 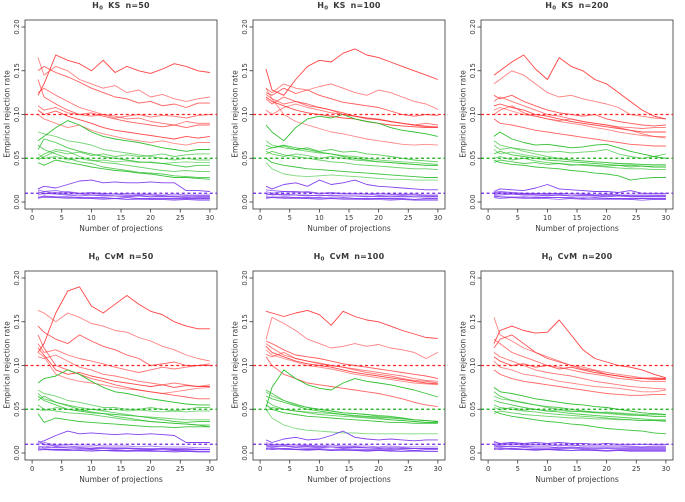 What do you see at coordinates (7, 114) in the screenshot?
I see `y-axis-label: Empirical rejection rate` at bounding box center [7, 114].